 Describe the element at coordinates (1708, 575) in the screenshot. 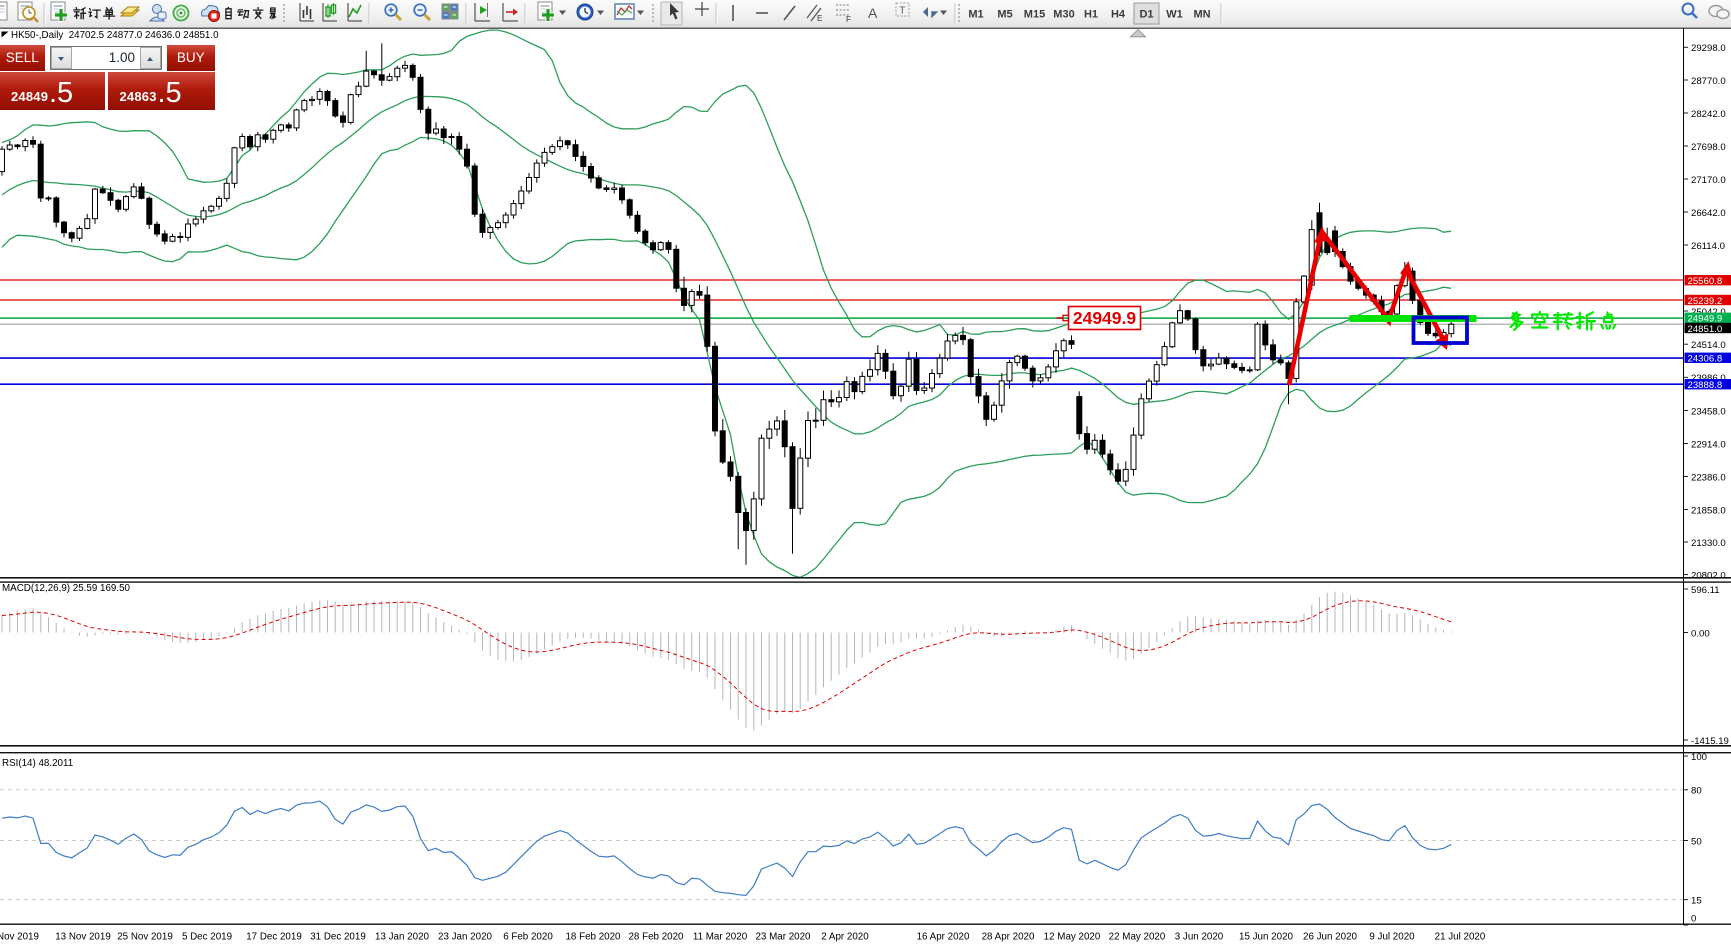

I see `svg-text: 20802.0` at that location.